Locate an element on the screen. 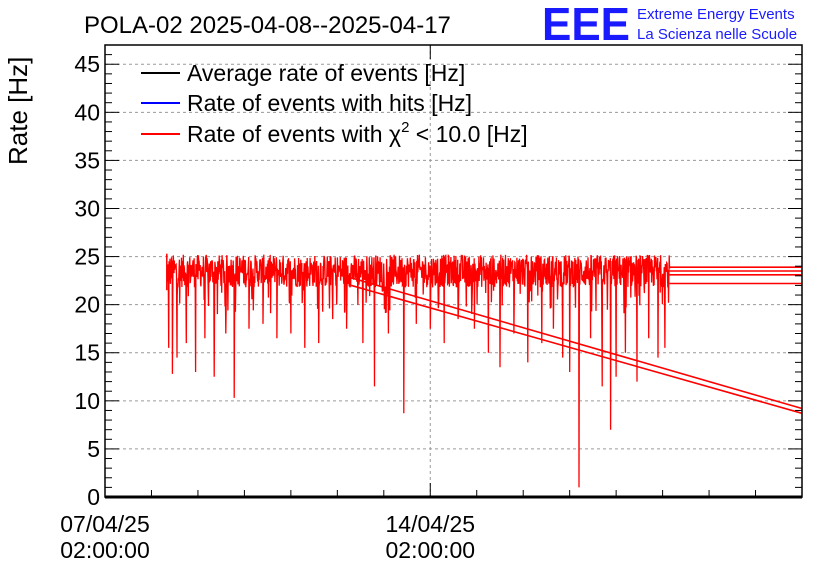  y-tick-label-5: 5 is located at coordinates (93, 449).